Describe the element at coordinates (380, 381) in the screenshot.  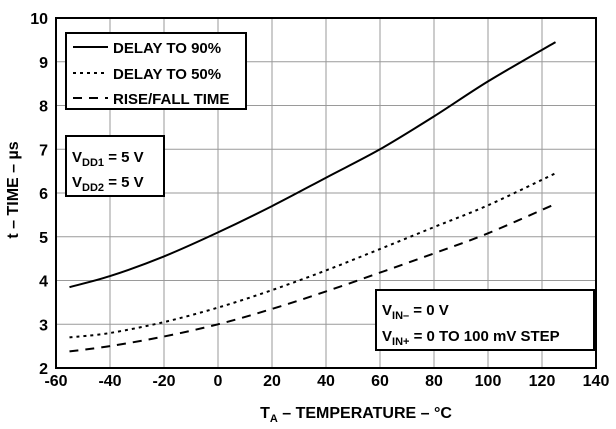
I see `x-tick-label: 60` at that location.